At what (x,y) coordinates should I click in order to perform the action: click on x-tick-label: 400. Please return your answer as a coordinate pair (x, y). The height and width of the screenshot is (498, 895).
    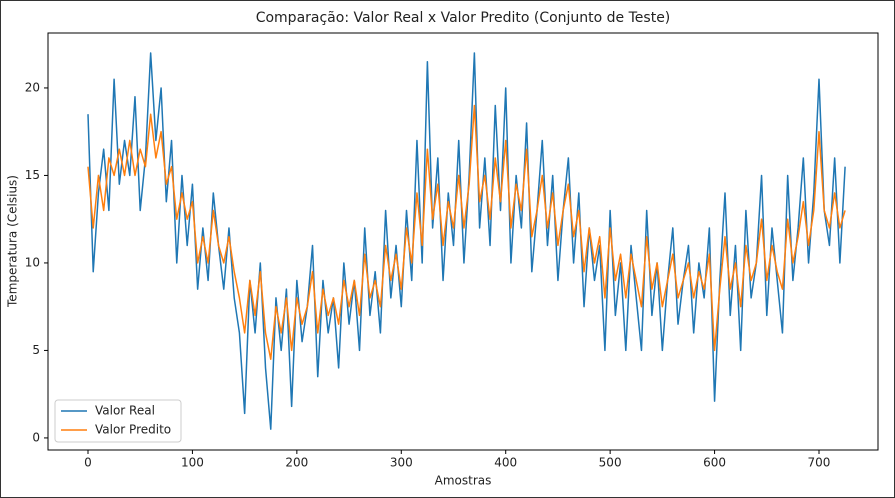
    Looking at the image, I should click on (505, 463).